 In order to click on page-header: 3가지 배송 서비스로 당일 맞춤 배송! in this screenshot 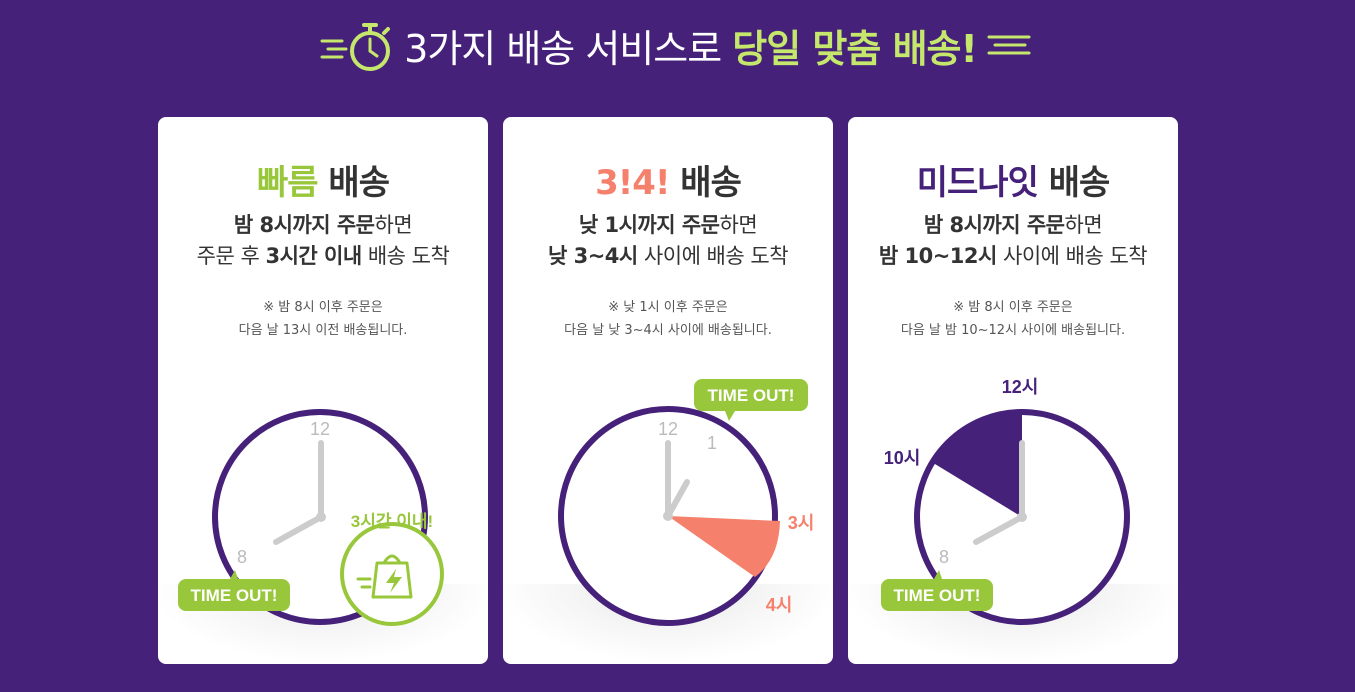, I will do `click(677, 45)`.